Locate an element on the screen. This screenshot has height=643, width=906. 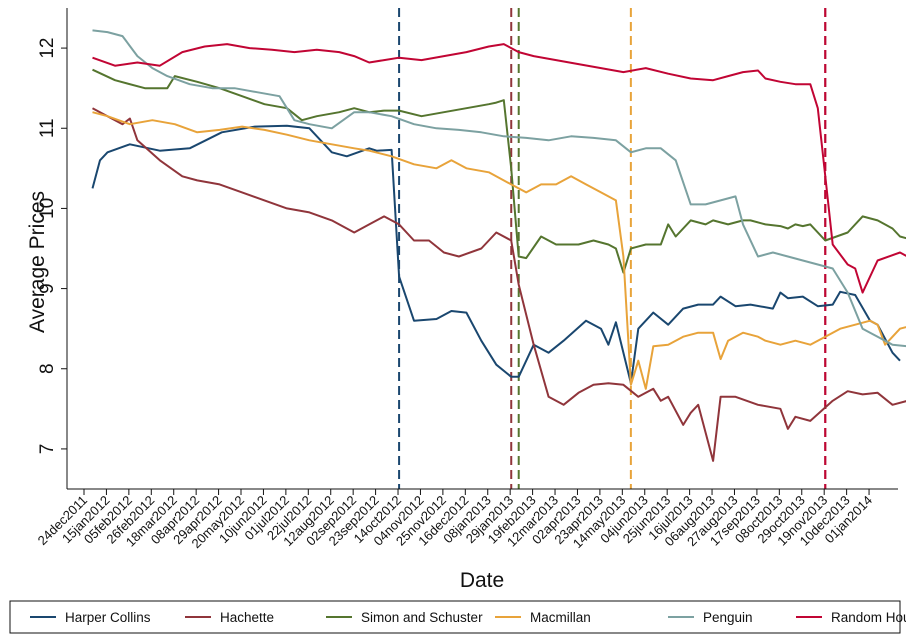
y-axis-ticks: 7 8 9 10 11 12 is located at coordinates (52, 246).